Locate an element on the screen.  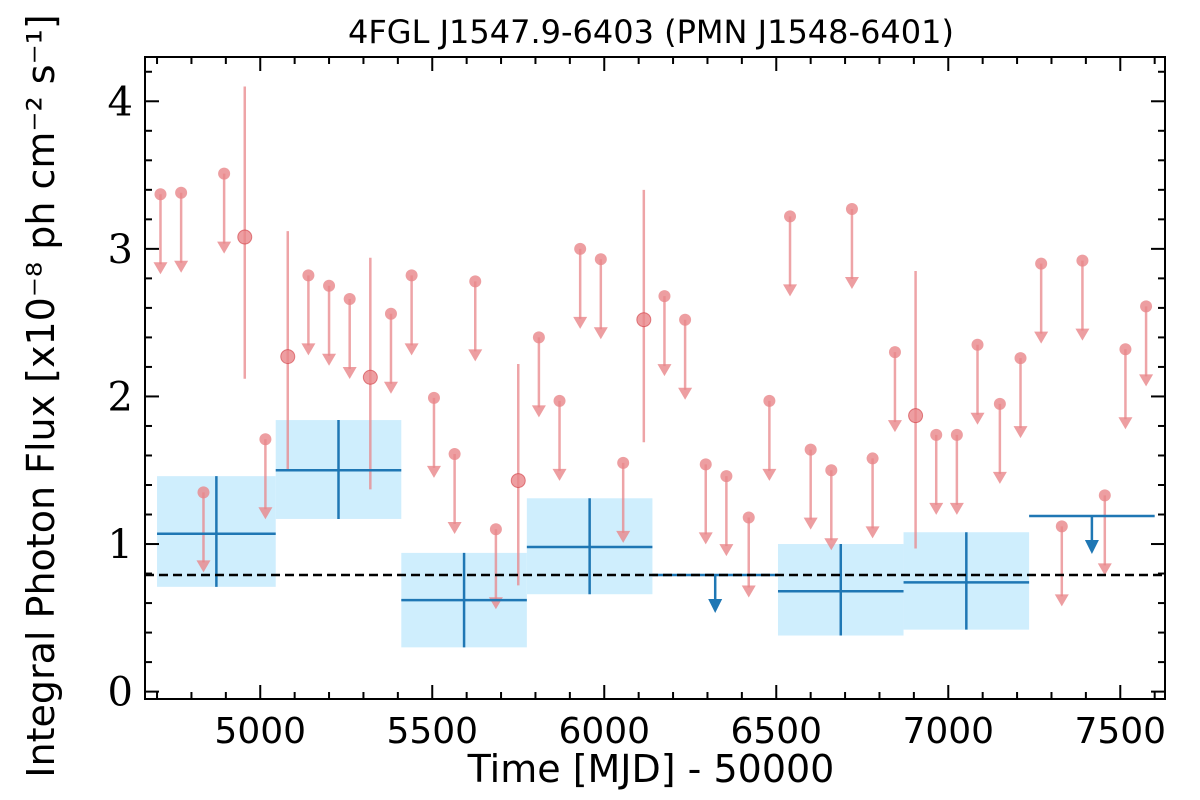
y-tick-label: 2 is located at coordinates (120, 397).